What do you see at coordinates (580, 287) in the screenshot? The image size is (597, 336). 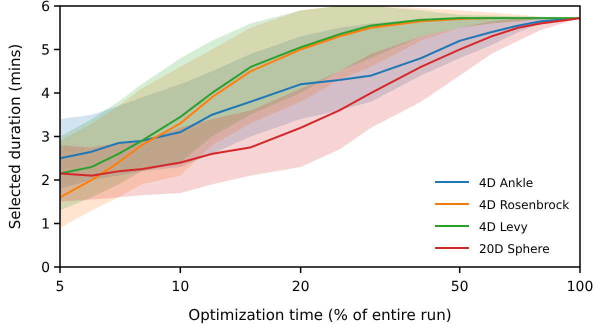 I see `x-tick-label: 100` at bounding box center [580, 287].